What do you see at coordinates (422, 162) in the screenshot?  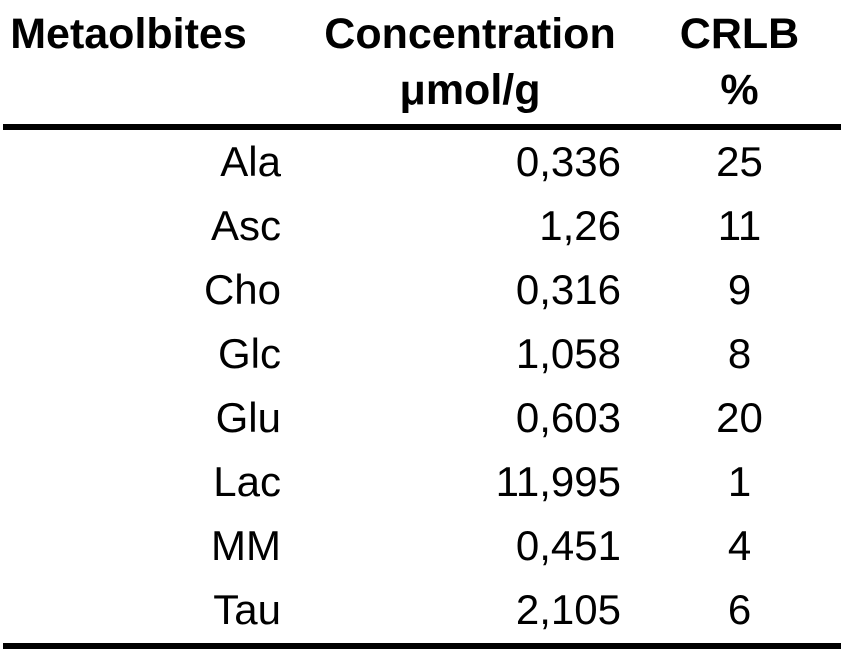 I see `table-row: Ala 0,336 25` at bounding box center [422, 162].